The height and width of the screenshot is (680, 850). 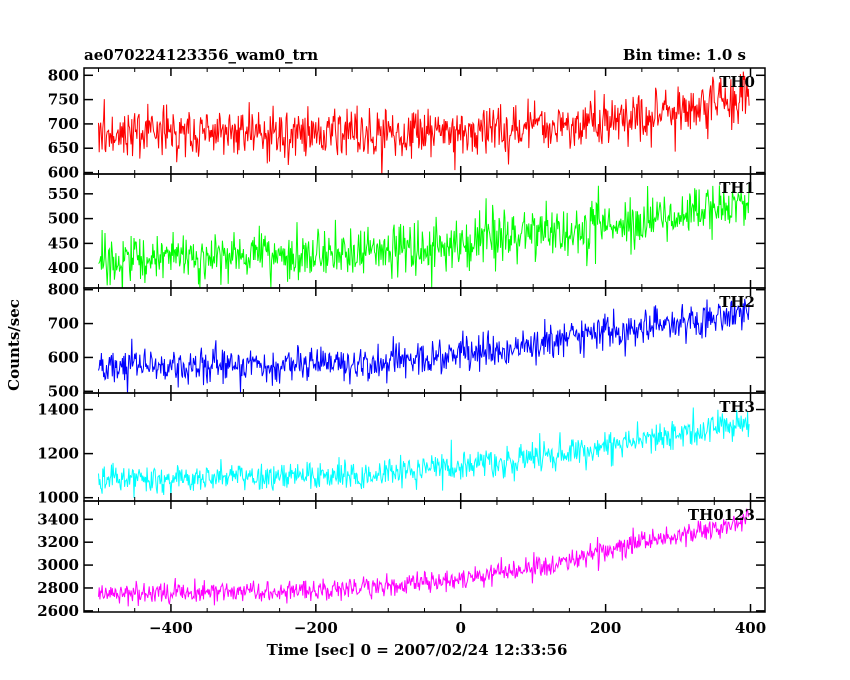 I want to click on y-tick-label: 750, so click(x=63, y=100).